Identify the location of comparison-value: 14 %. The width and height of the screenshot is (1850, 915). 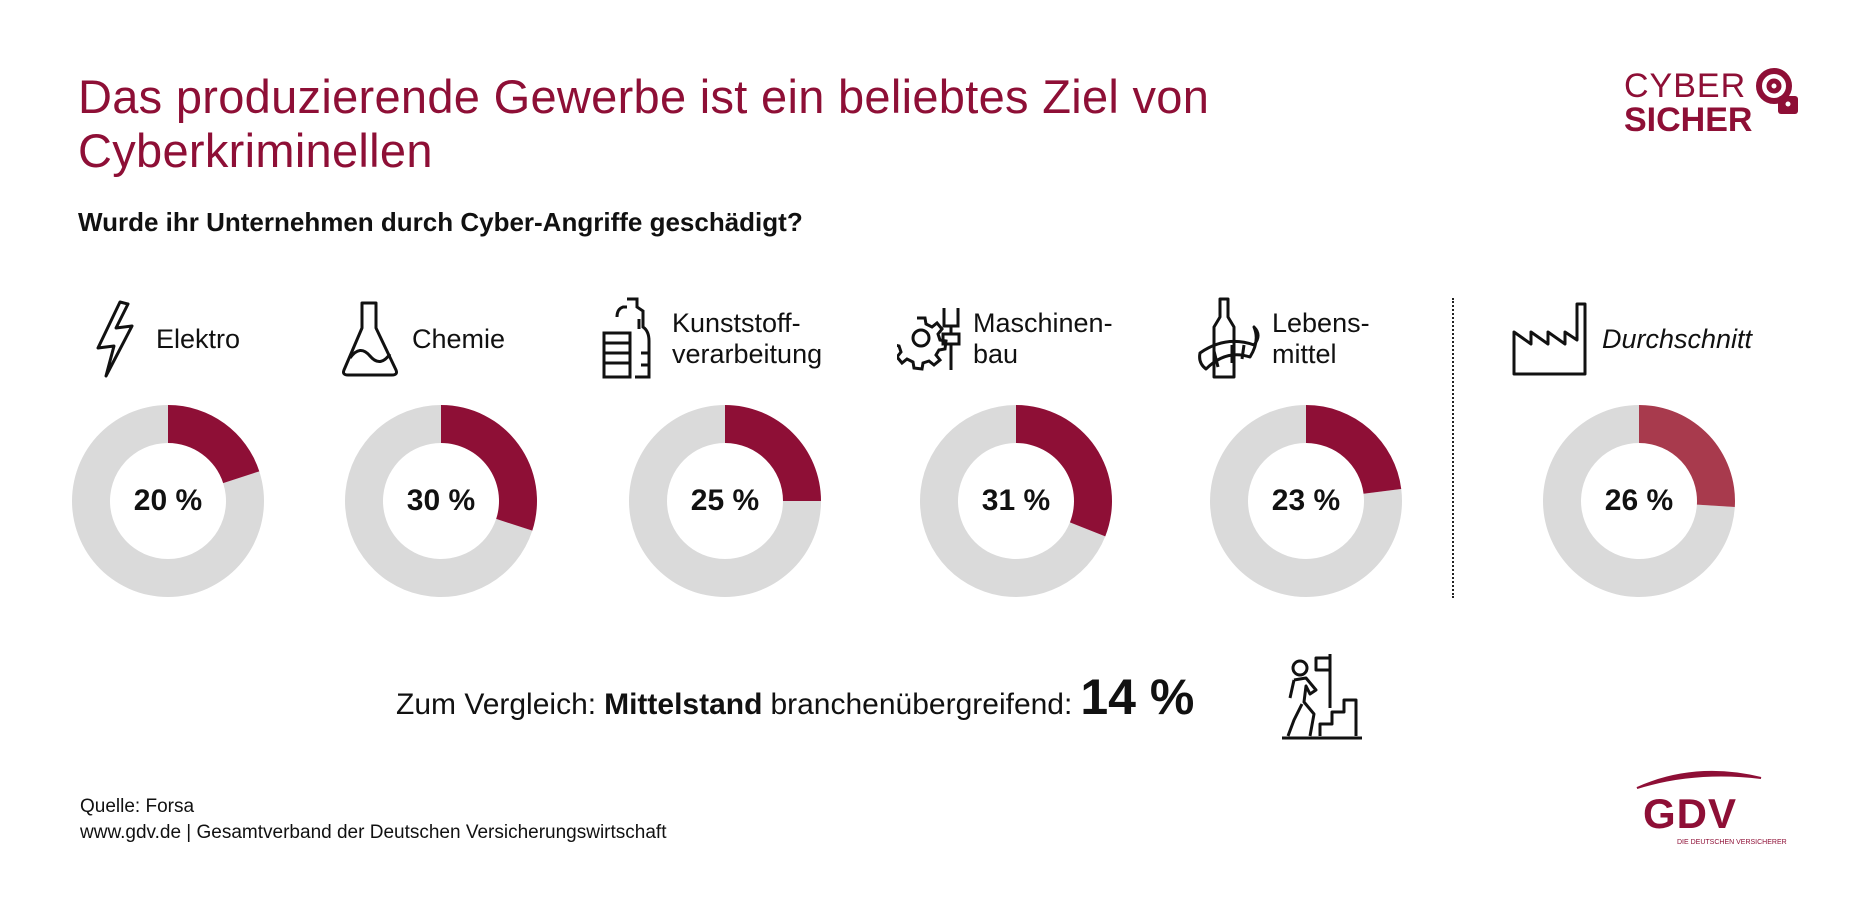
(1137, 697).